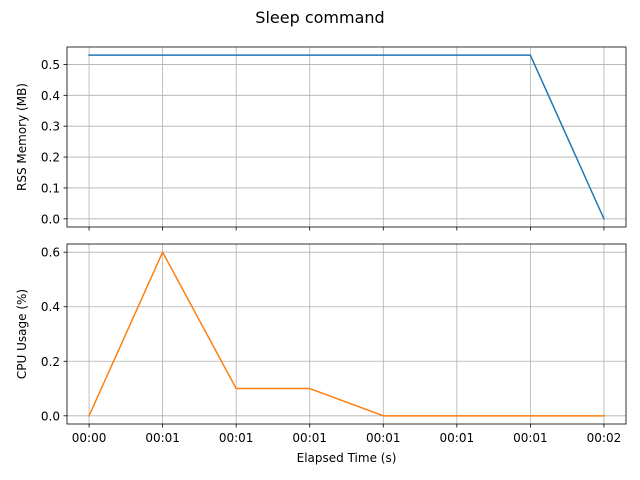 The height and width of the screenshot is (480, 640). Describe the element at coordinates (50, 219) in the screenshot. I see `memory-ytick-label: 0.0` at that location.